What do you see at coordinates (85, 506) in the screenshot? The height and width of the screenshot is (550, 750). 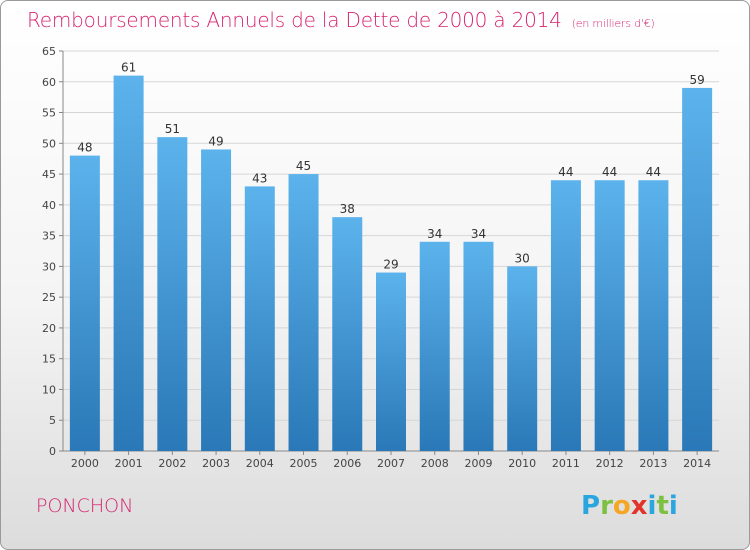 I see `commune-name: PONCHON` at bounding box center [85, 506].